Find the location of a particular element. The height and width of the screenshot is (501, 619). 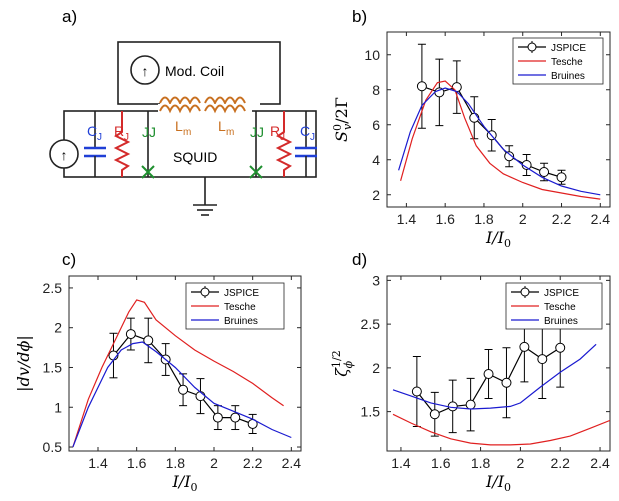

rj-right-sub: J is located at coordinates (282, 137).